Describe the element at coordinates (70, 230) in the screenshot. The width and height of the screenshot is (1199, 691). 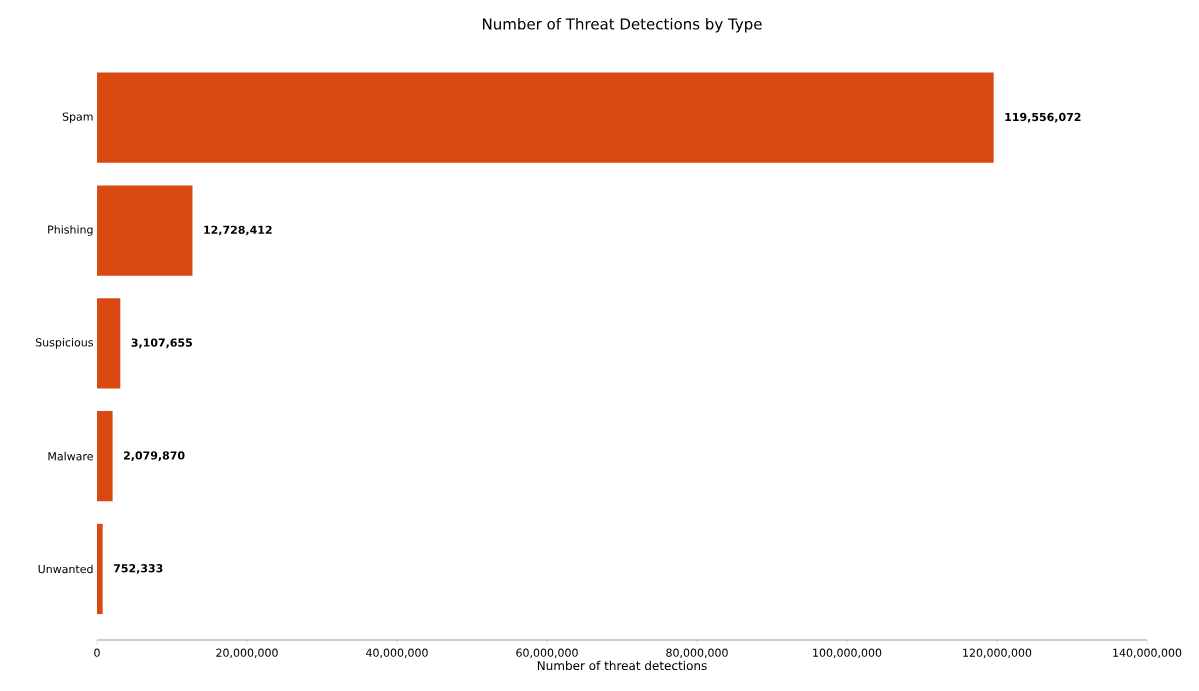
I see `y-tick-label: Phishing` at that location.